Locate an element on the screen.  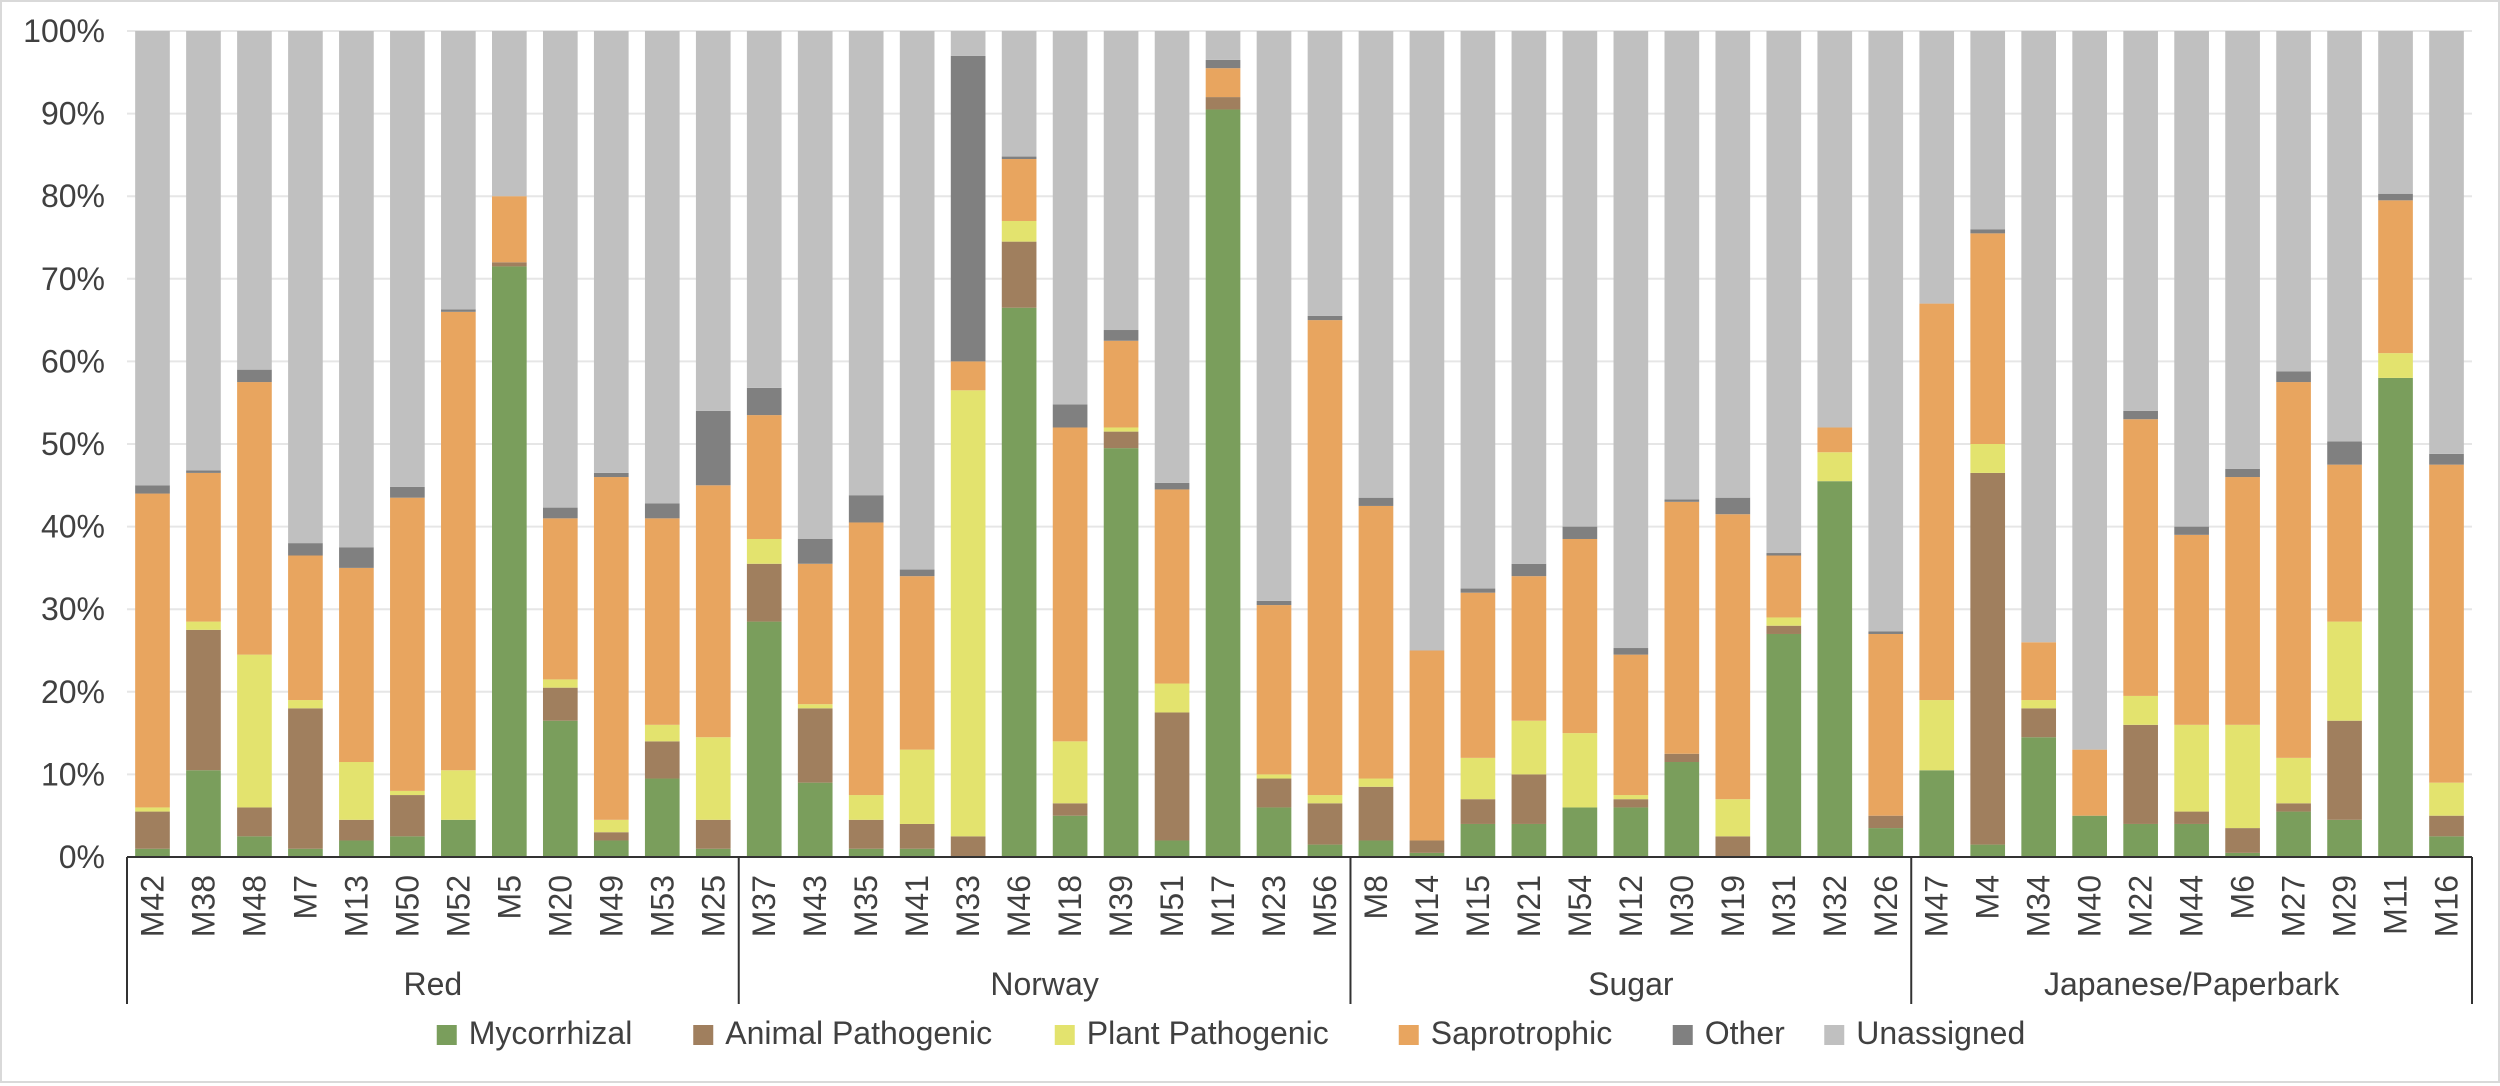
legend-item-unassigned: Unassigned is located at coordinates (1924, 1033).